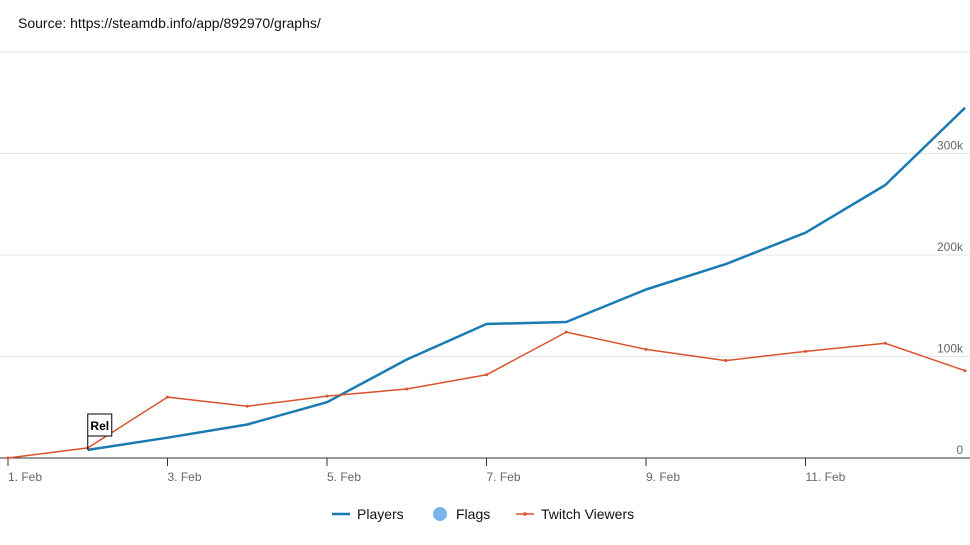  What do you see at coordinates (380, 514) in the screenshot?
I see `legend-players-label: Players` at bounding box center [380, 514].